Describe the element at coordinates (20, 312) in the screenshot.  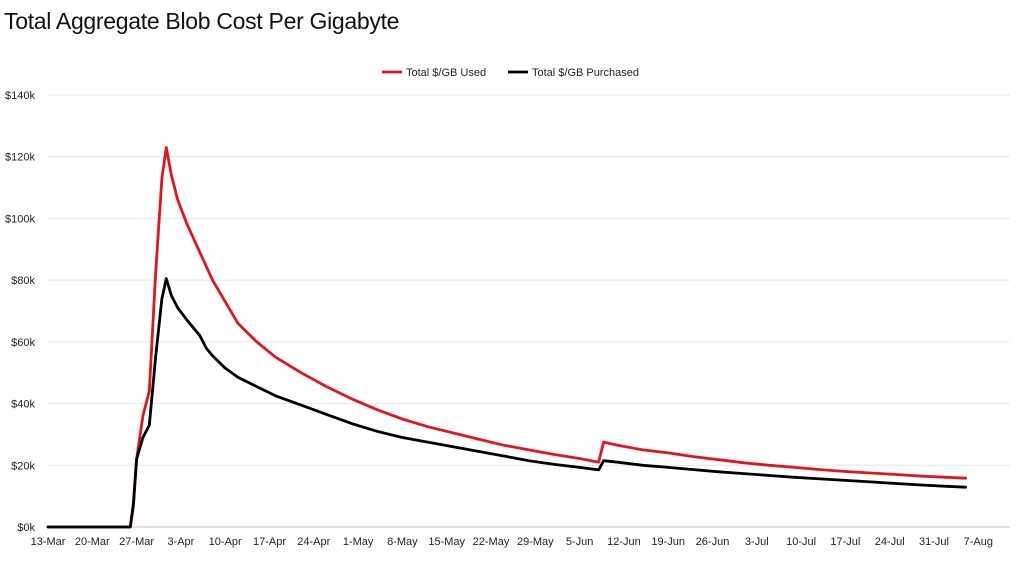
I see `y-axis-ticks: $0k $20k $40k $60k $80k $100k $120k $140k` at that location.